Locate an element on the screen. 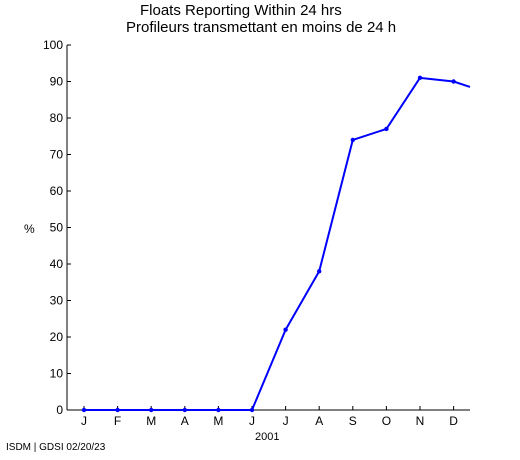 The image size is (520, 460). y-tick-label: 70 is located at coordinates (57, 155).